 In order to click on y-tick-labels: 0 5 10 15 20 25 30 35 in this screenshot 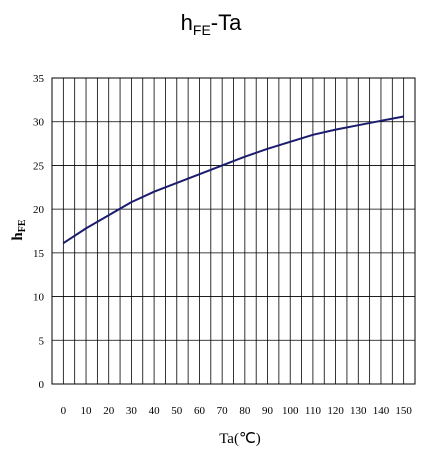, I will do `click(39, 232)`.